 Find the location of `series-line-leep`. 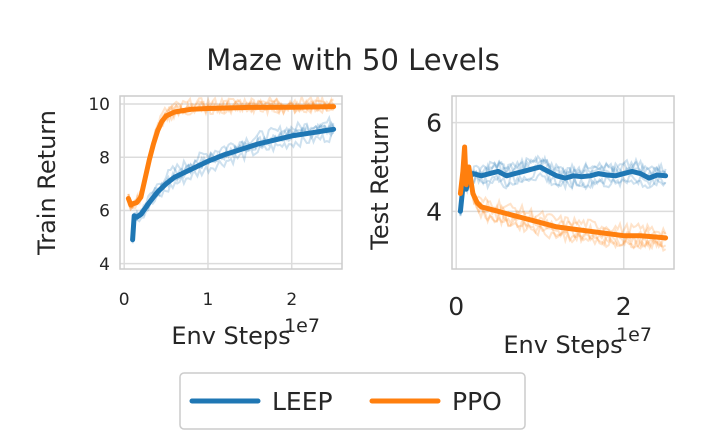

series-line-leep is located at coordinates (233, 184).